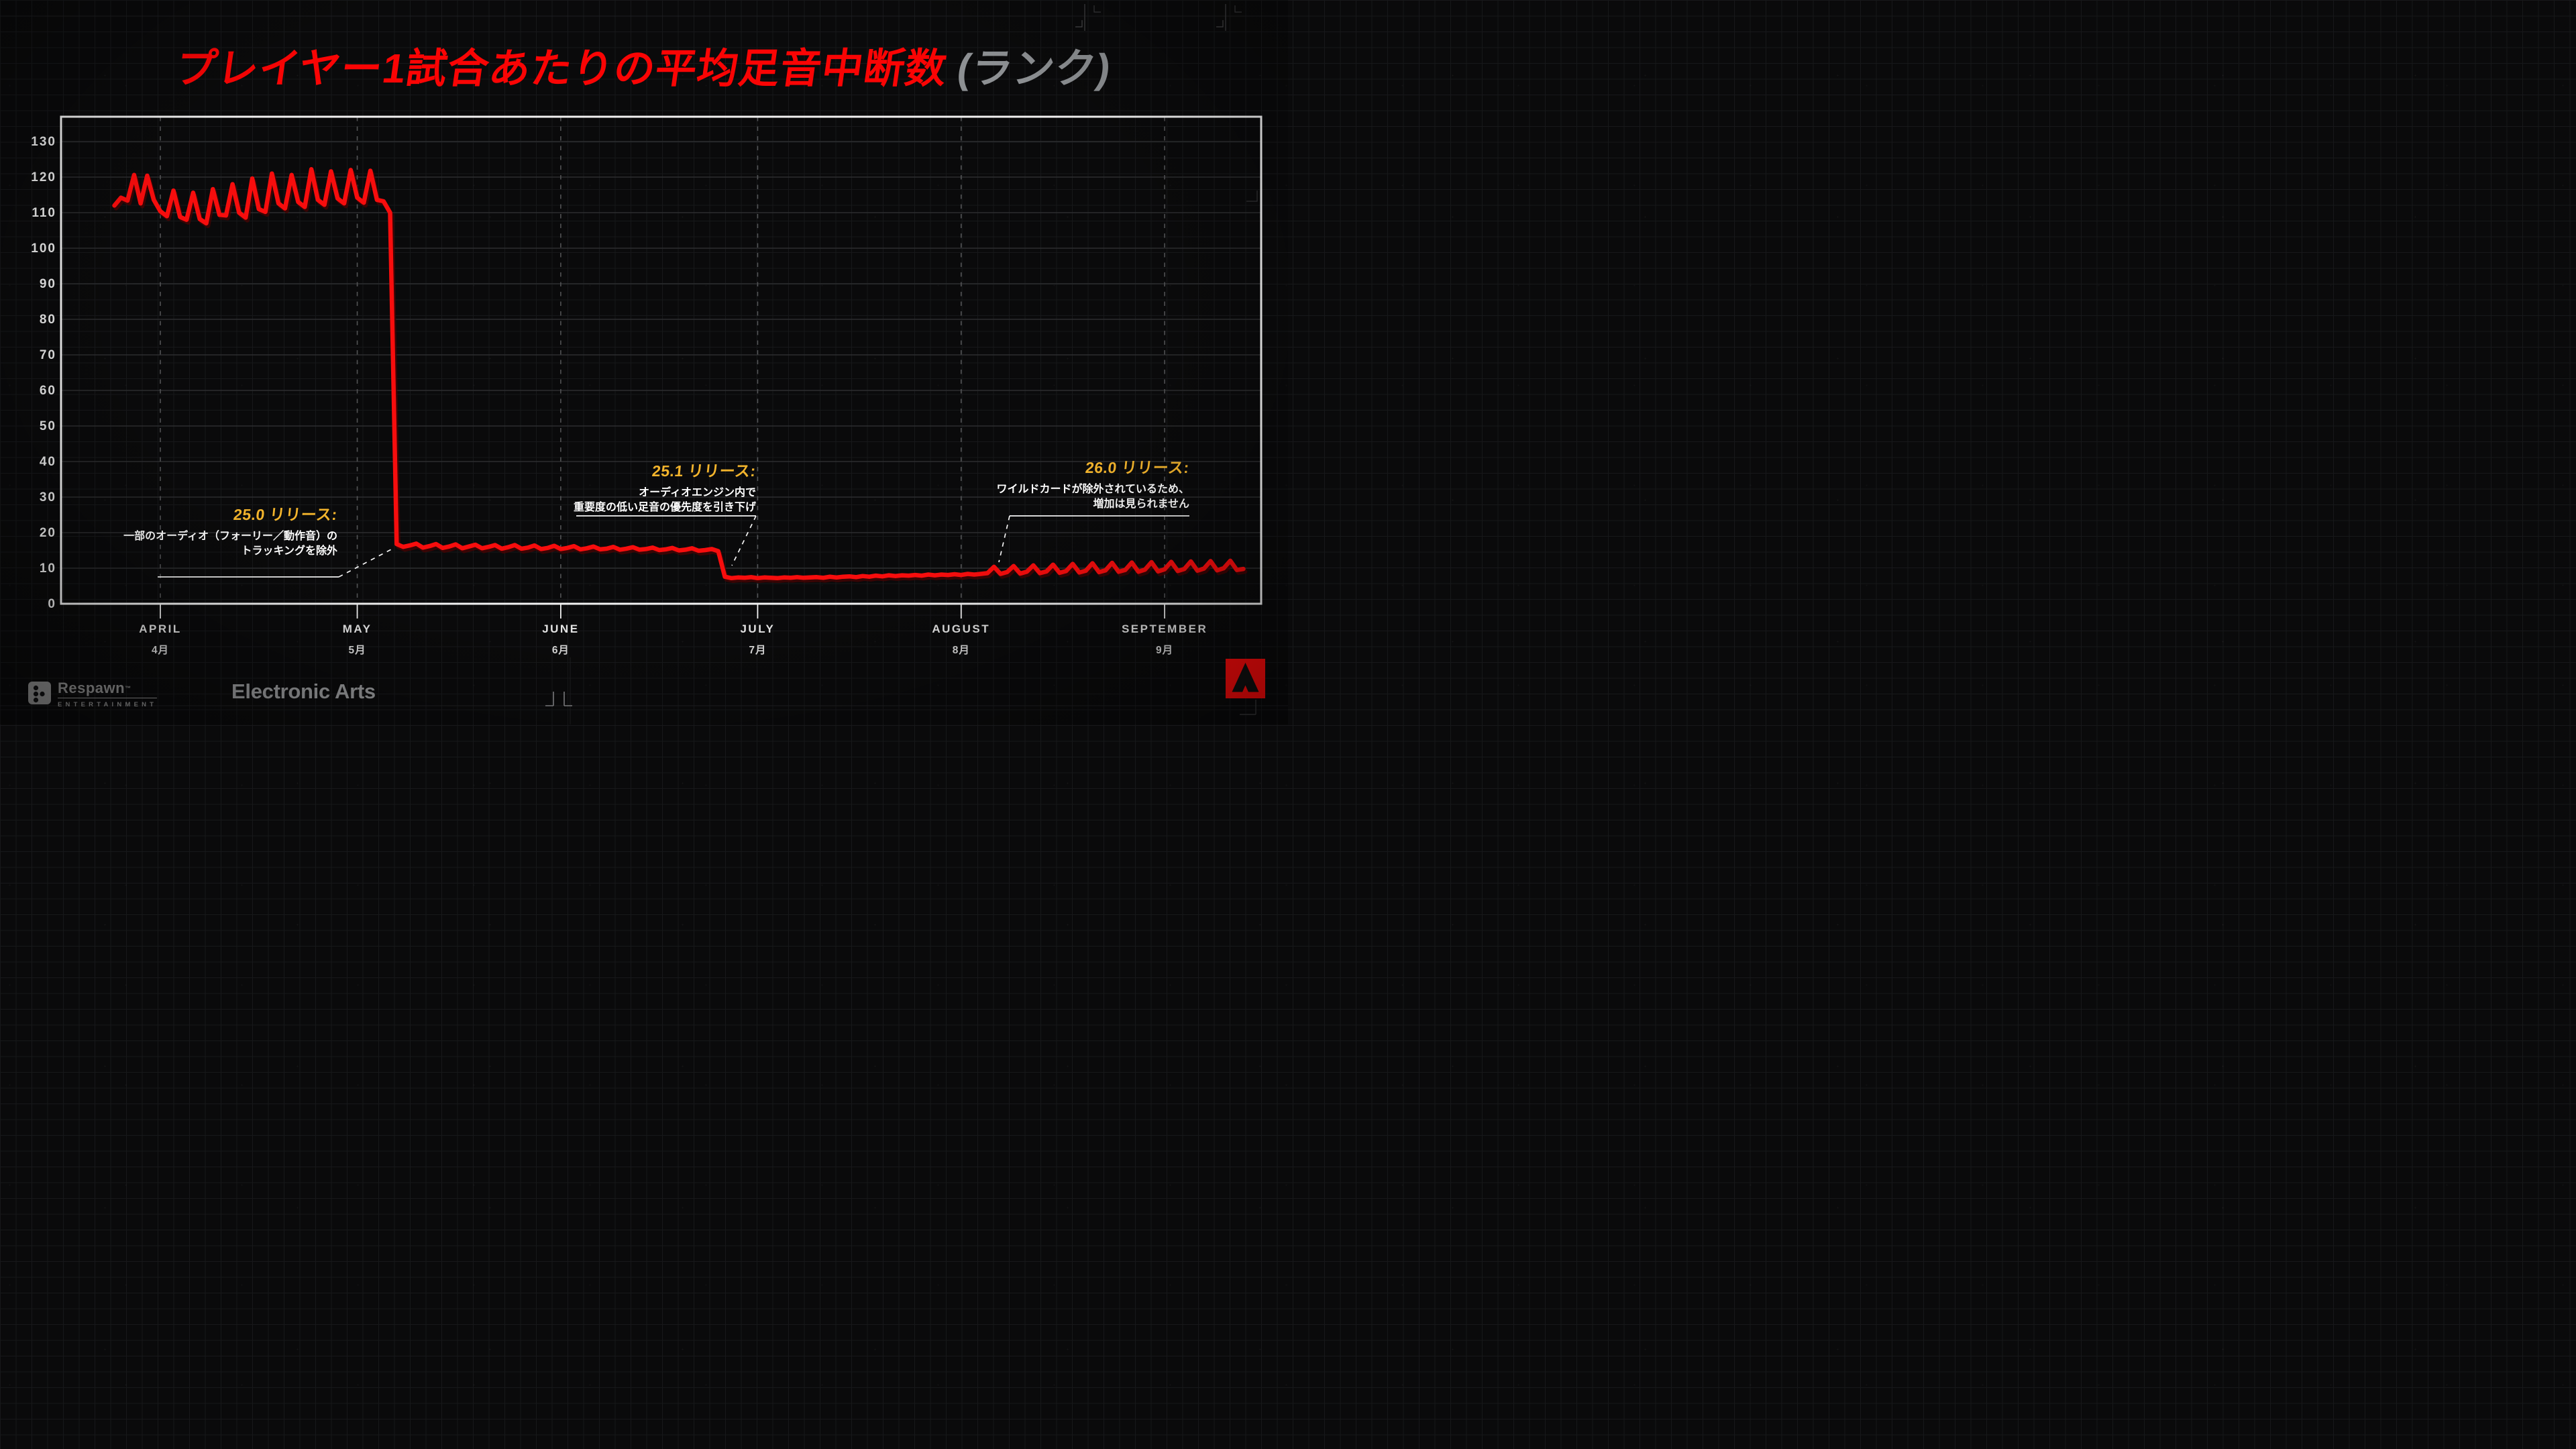 Image resolution: width=2576 pixels, height=1449 pixels. I want to click on page-title: プレイヤー1試合あたりの平均足音中断数 (ランク), so click(646, 65).